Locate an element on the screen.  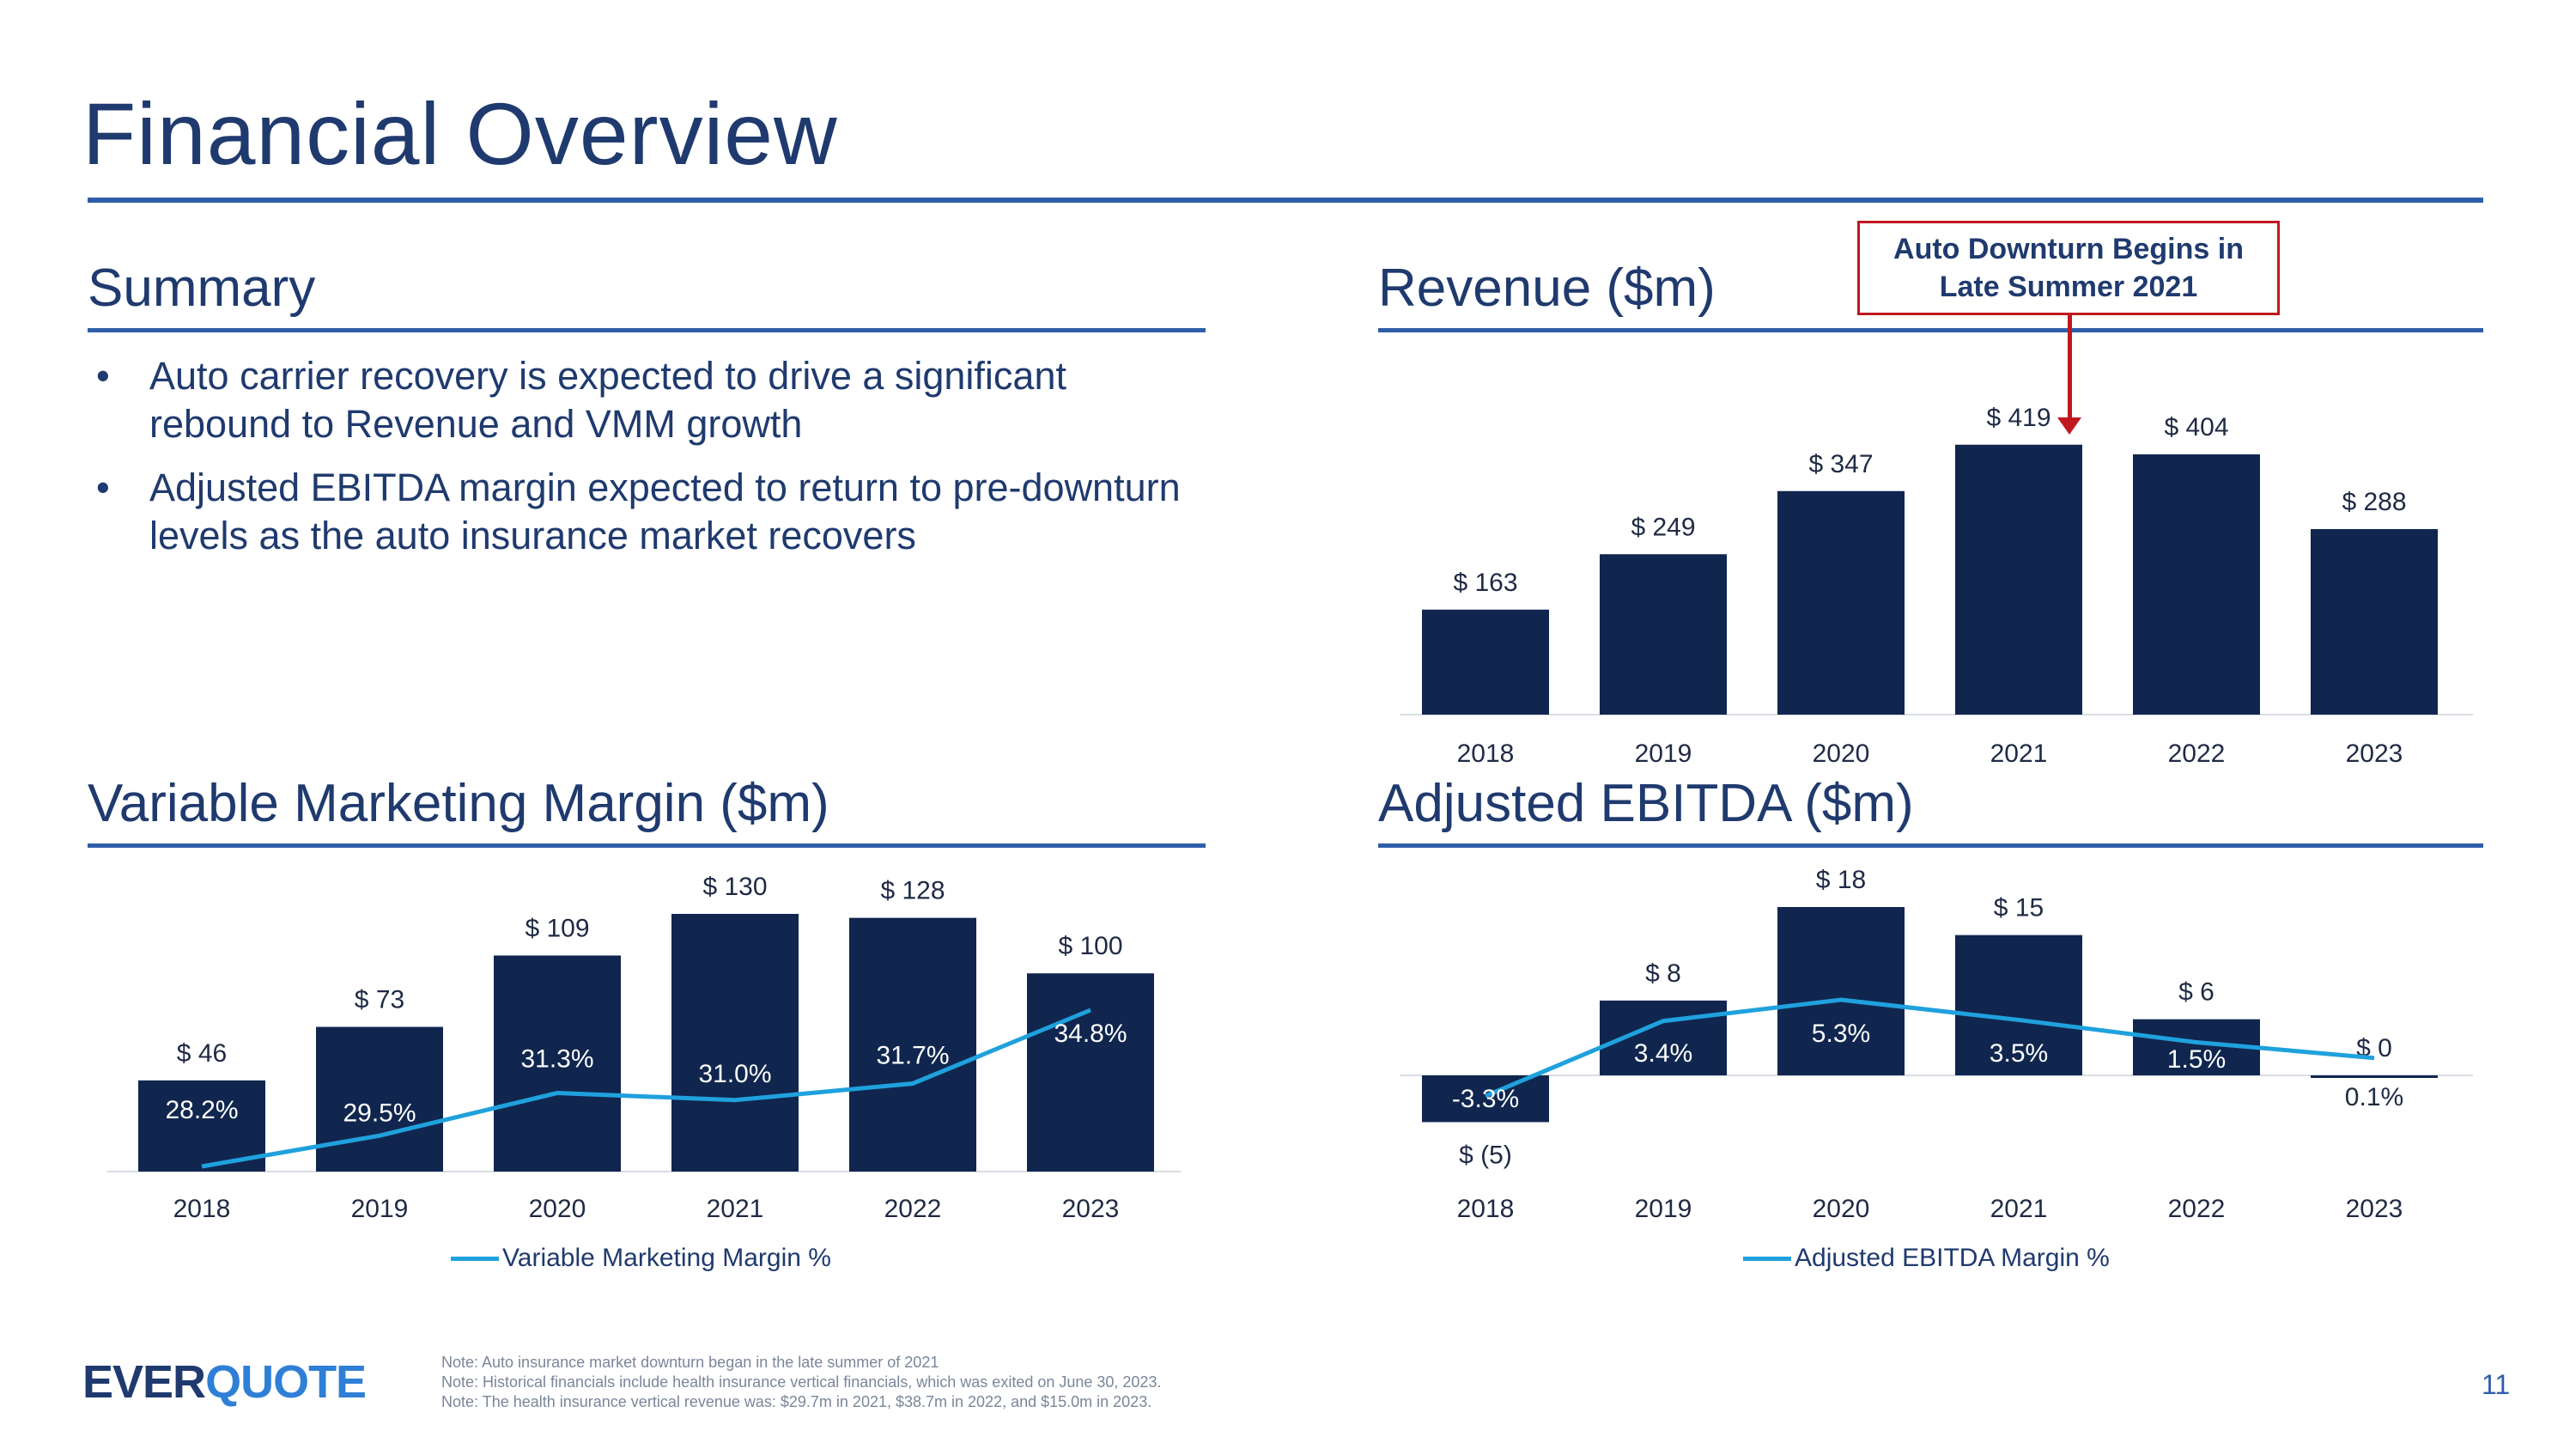
page-number: 11 is located at coordinates (2496, 1384).